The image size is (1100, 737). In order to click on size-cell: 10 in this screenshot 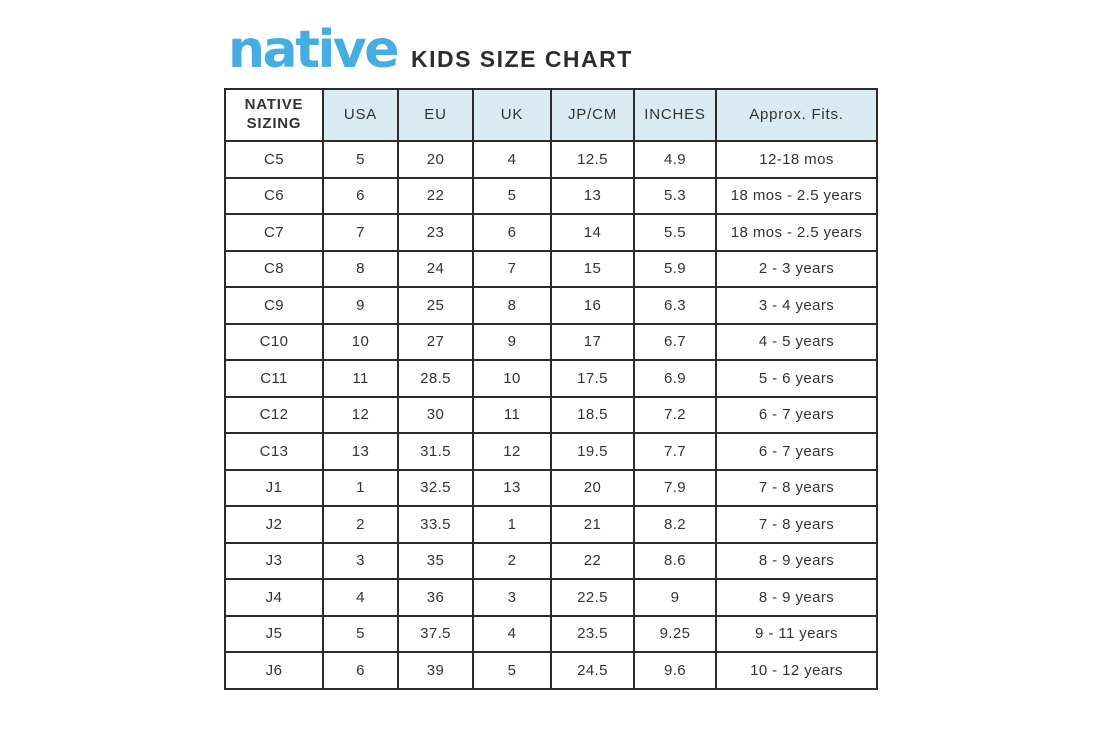, I will do `click(512, 378)`.